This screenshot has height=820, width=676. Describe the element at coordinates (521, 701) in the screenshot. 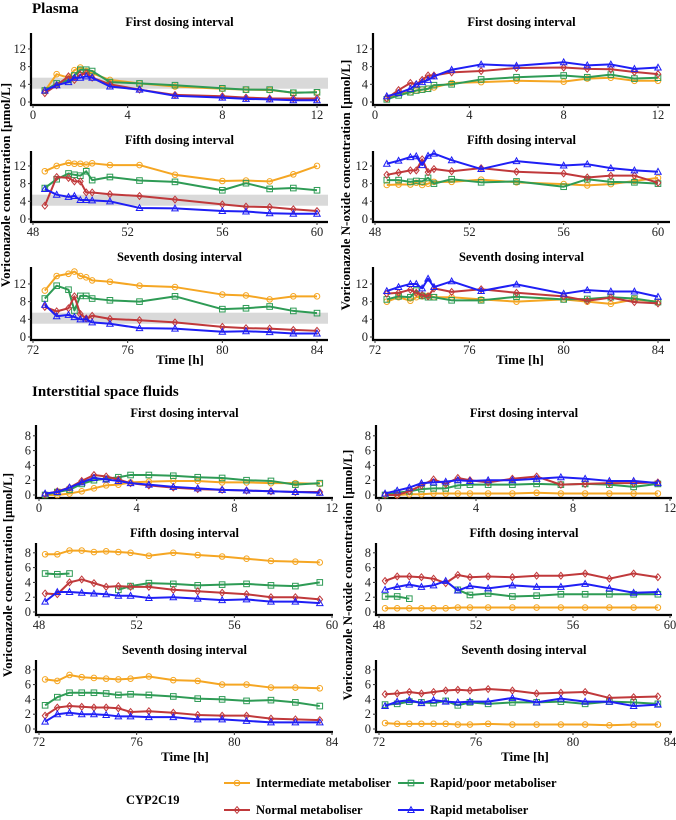

I see `series-rm` at that location.